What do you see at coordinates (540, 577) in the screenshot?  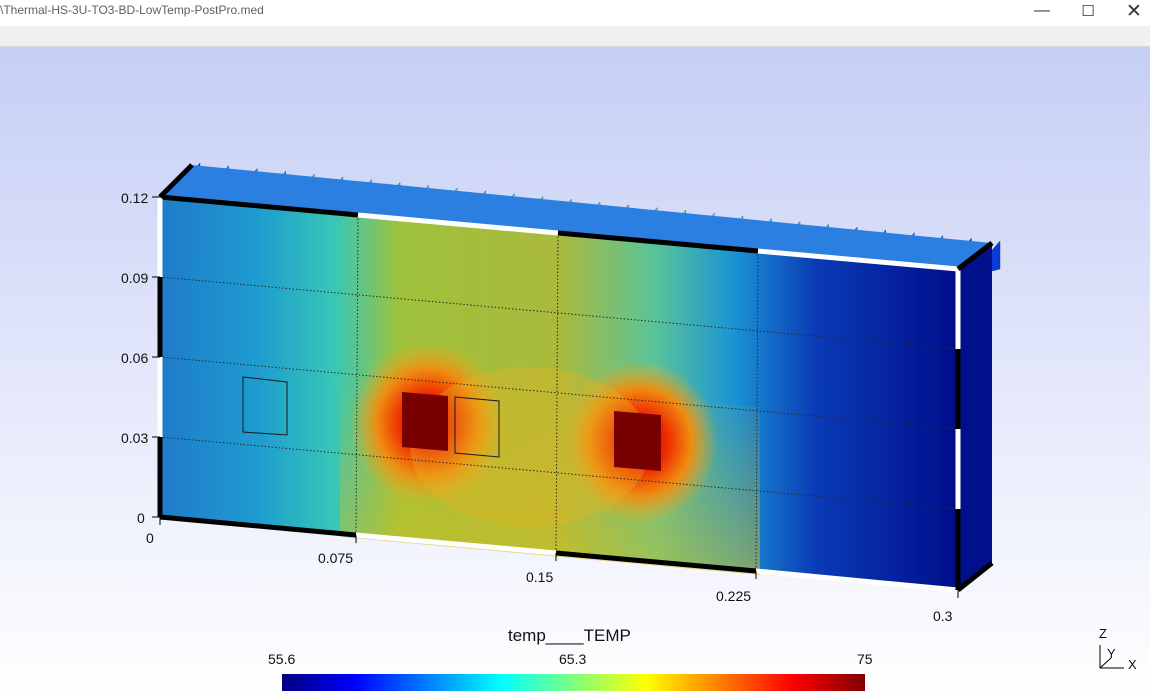 I see `x-tick-label: 0.15` at bounding box center [540, 577].